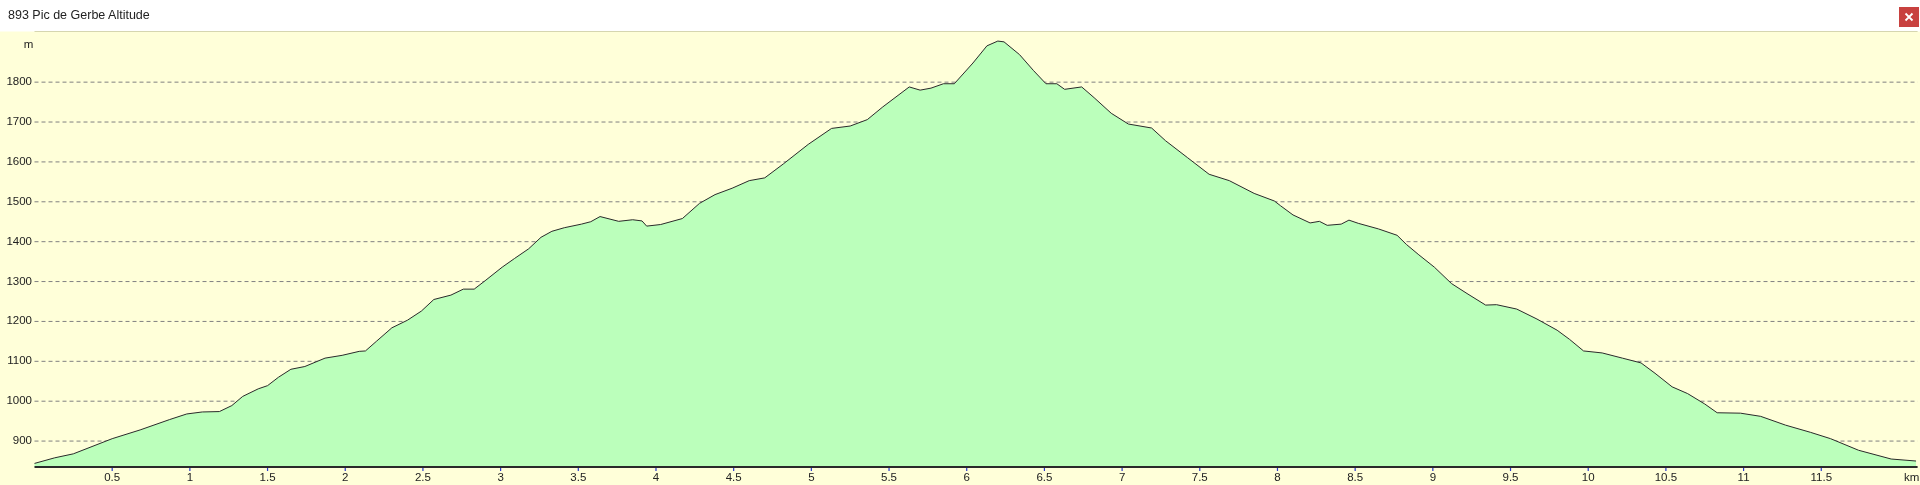 The height and width of the screenshot is (485, 1920). I want to click on y-tick-label: 1400, so click(19, 240).